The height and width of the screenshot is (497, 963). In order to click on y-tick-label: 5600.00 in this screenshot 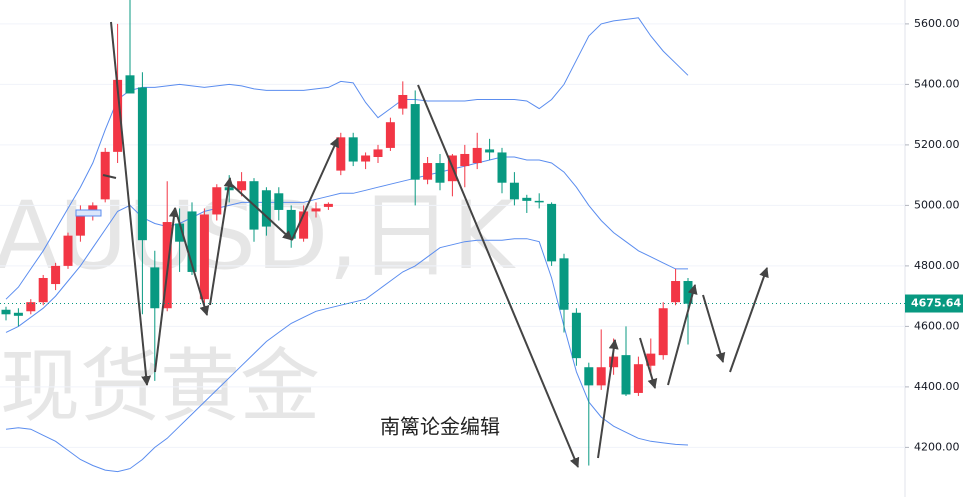, I will do `click(937, 23)`.